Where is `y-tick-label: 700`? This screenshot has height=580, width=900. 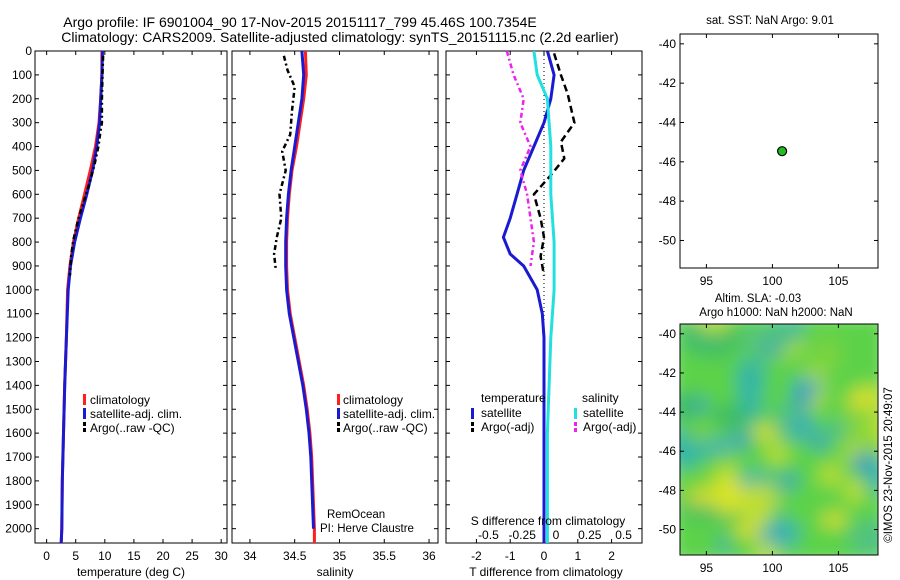
y-tick-label: 700 is located at coordinates (22, 218).